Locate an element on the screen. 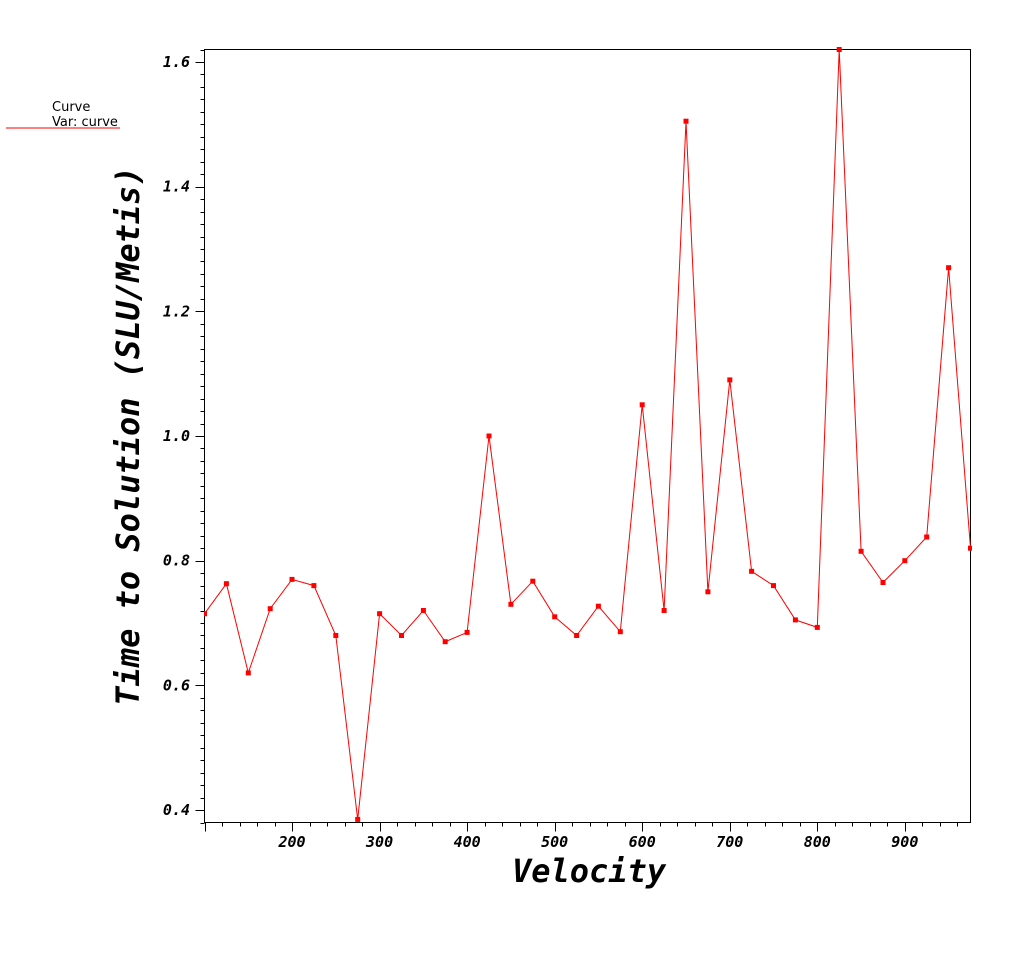  y-tick-label: 0.4 is located at coordinates (176, 810).